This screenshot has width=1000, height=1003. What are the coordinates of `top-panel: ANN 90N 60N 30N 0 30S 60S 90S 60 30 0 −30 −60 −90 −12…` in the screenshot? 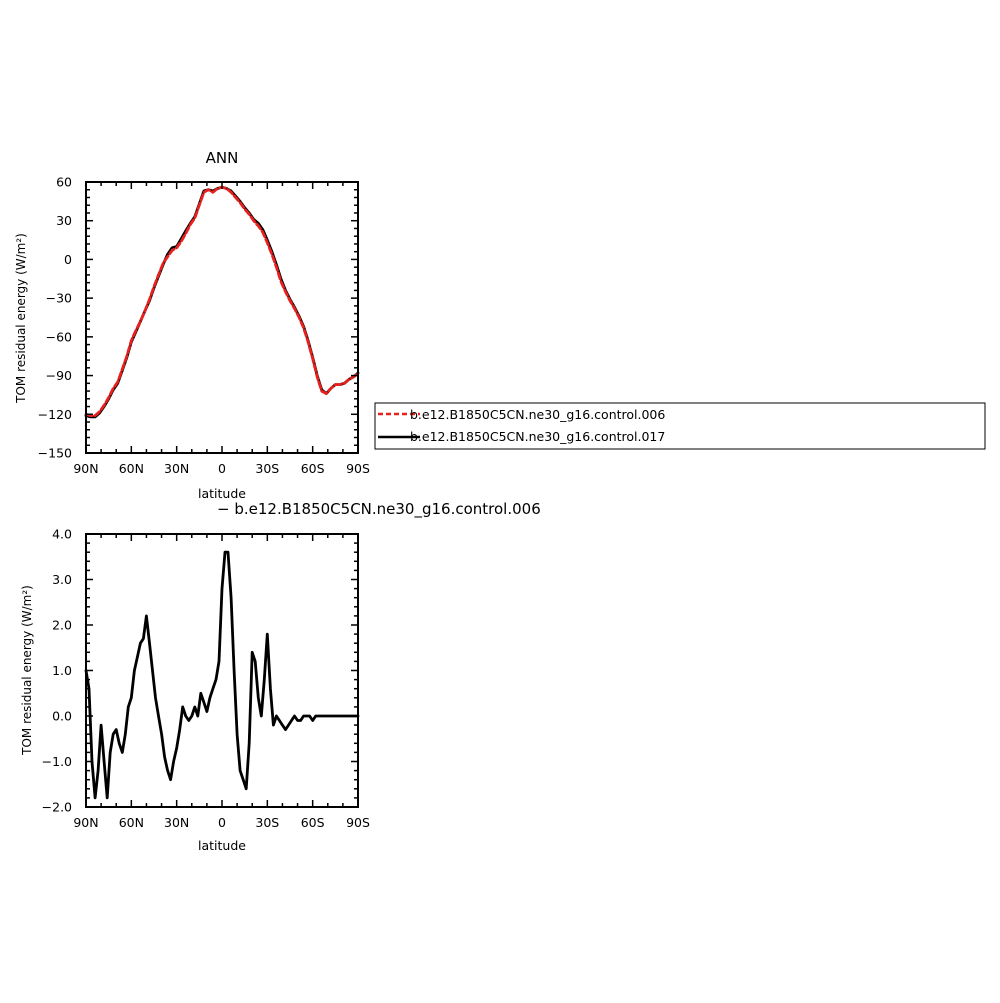 It's located at (192, 325).